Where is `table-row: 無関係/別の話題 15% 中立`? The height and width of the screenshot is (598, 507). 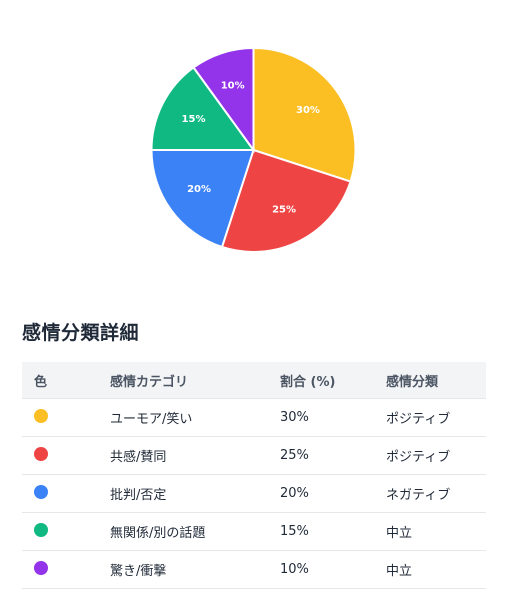
table-row: 無関係/別の話題 15% 中立 is located at coordinates (254, 531).